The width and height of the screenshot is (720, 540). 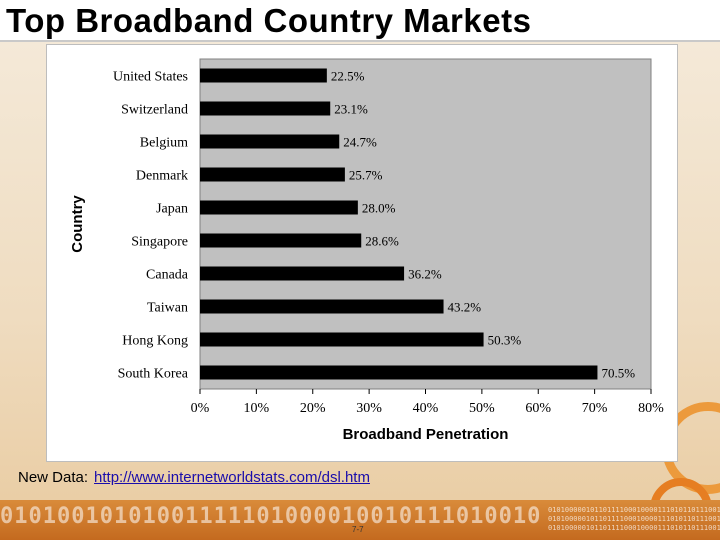 What do you see at coordinates (167, 308) in the screenshot?
I see `category-label: Taiwan` at bounding box center [167, 308].